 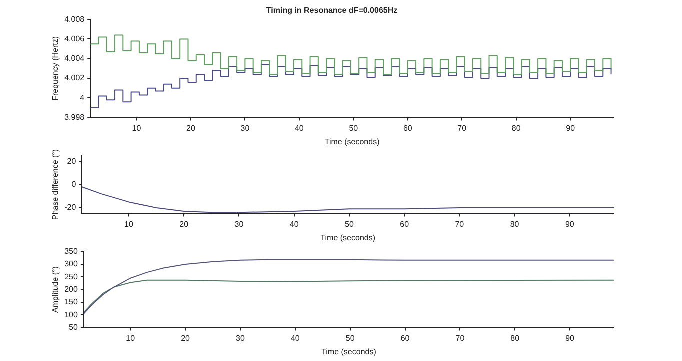 I want to click on y-tick-label: 4, so click(x=83, y=97).